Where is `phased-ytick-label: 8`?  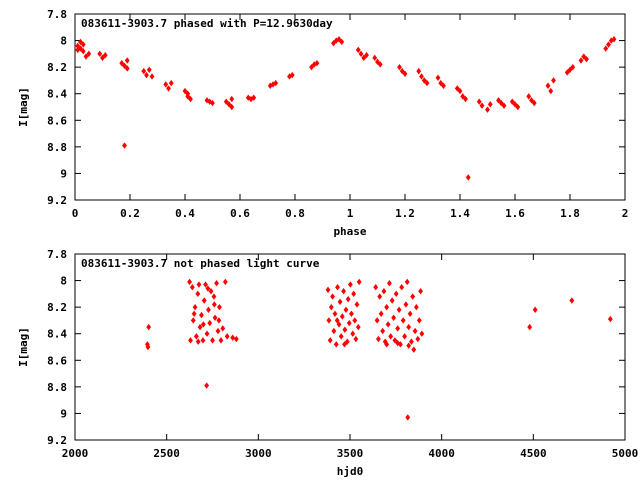
phased-ytick-label: 8 is located at coordinates (63, 41).